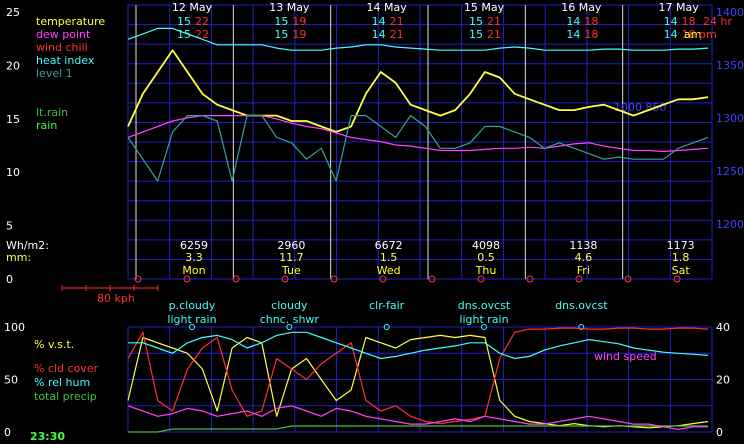 Image resolution: width=744 pixels, height=444 pixels. What do you see at coordinates (486, 270) in the screenshot?
I see `day-weekday-label: Thu` at bounding box center [486, 270].